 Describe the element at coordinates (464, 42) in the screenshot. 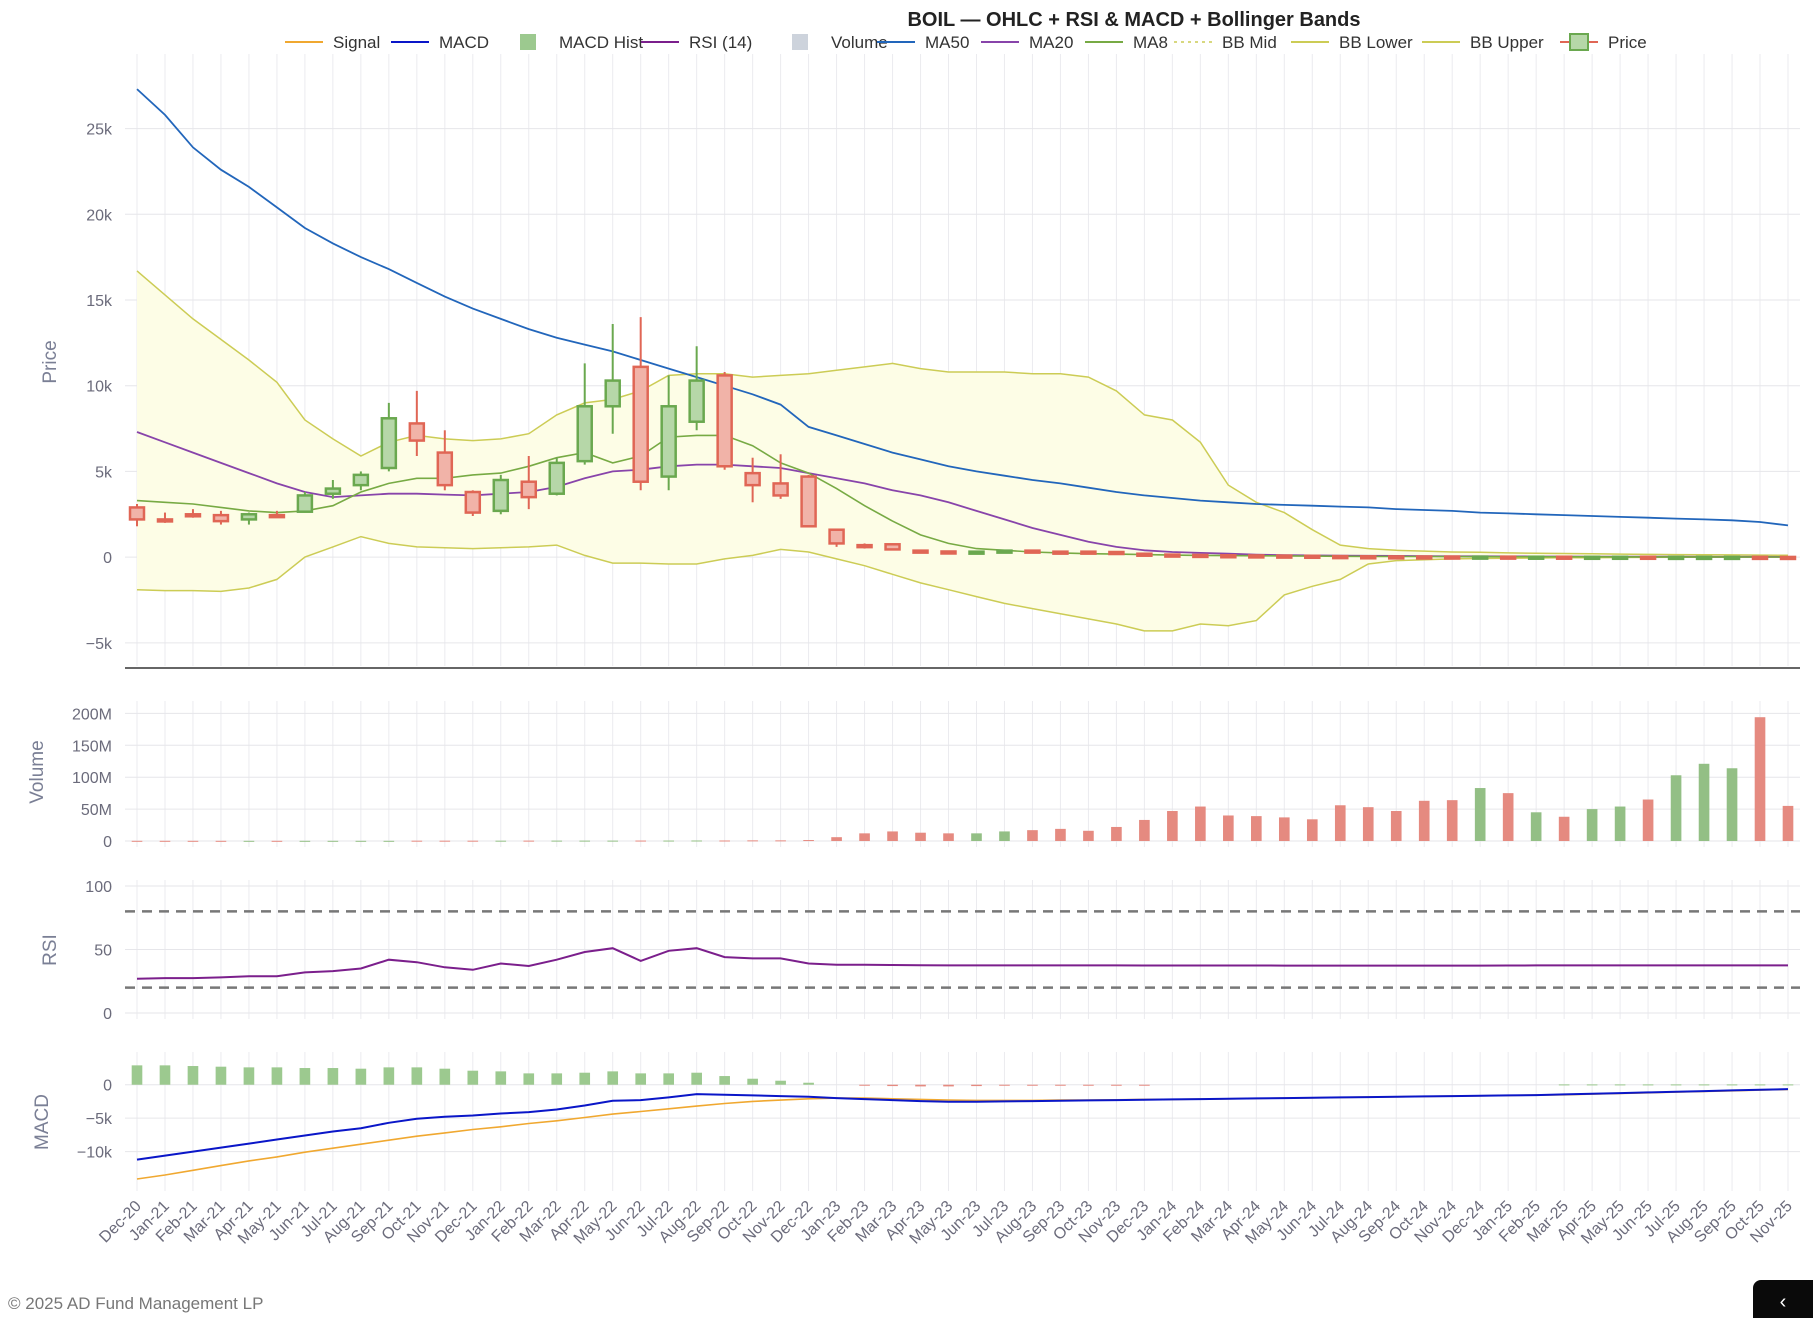

I see `legend-label: MACD` at that location.